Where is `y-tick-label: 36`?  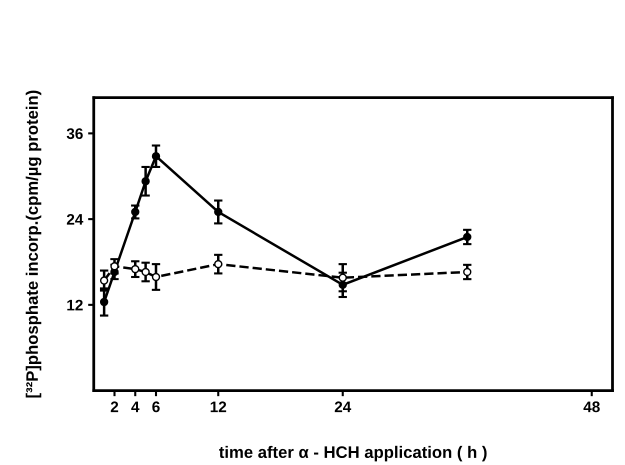 y-tick-label: 36 is located at coordinates (74, 134).